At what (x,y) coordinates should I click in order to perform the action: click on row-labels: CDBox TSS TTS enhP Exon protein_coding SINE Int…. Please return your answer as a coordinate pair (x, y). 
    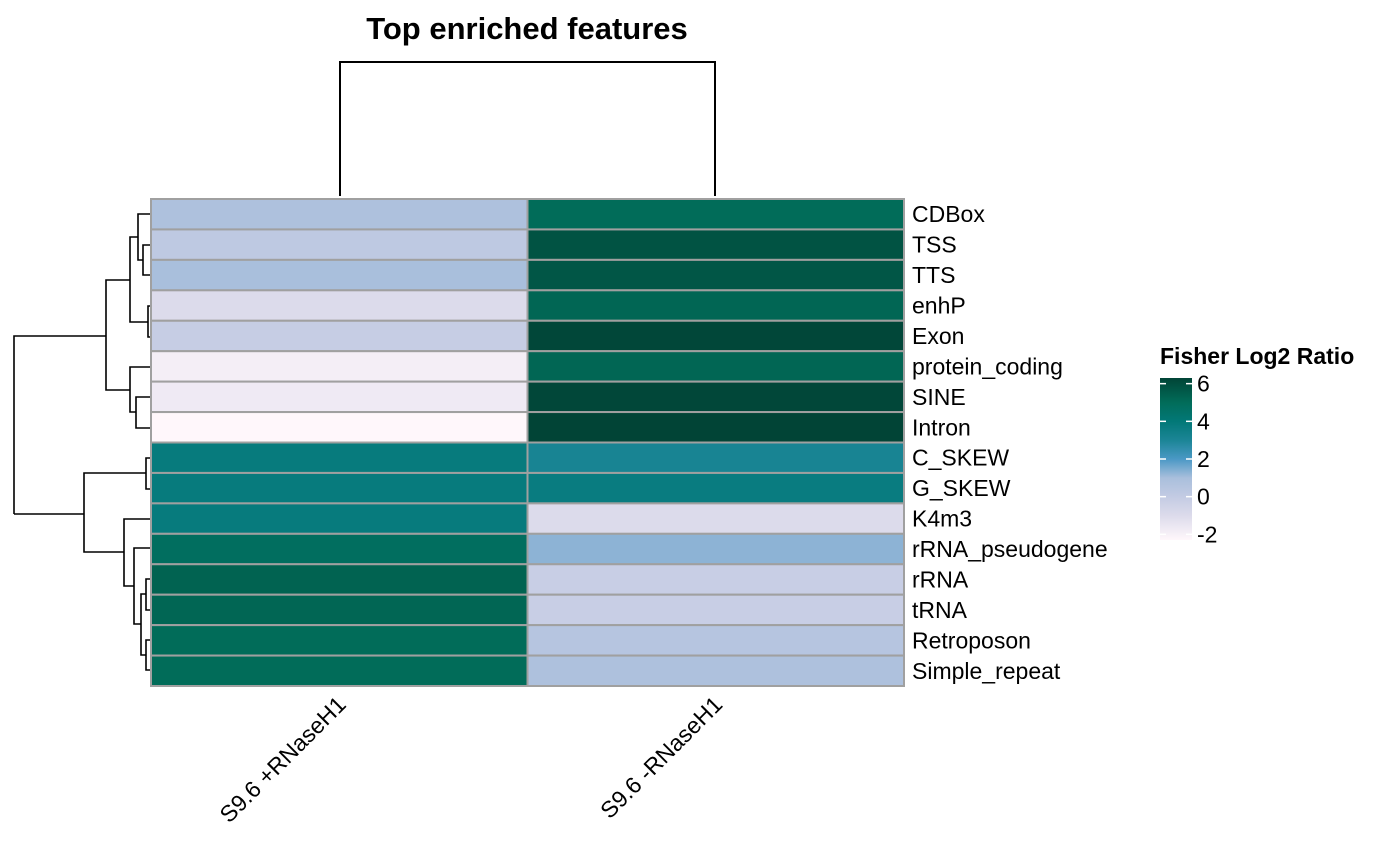
    Looking at the image, I should click on (1010, 442).